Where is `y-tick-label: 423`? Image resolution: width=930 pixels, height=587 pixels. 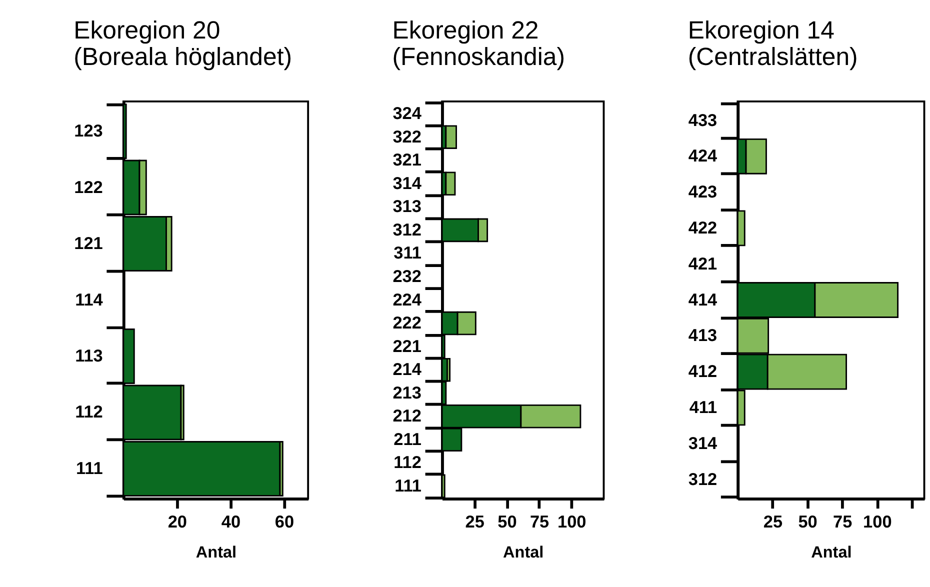
y-tick-label: 423 is located at coordinates (703, 192).